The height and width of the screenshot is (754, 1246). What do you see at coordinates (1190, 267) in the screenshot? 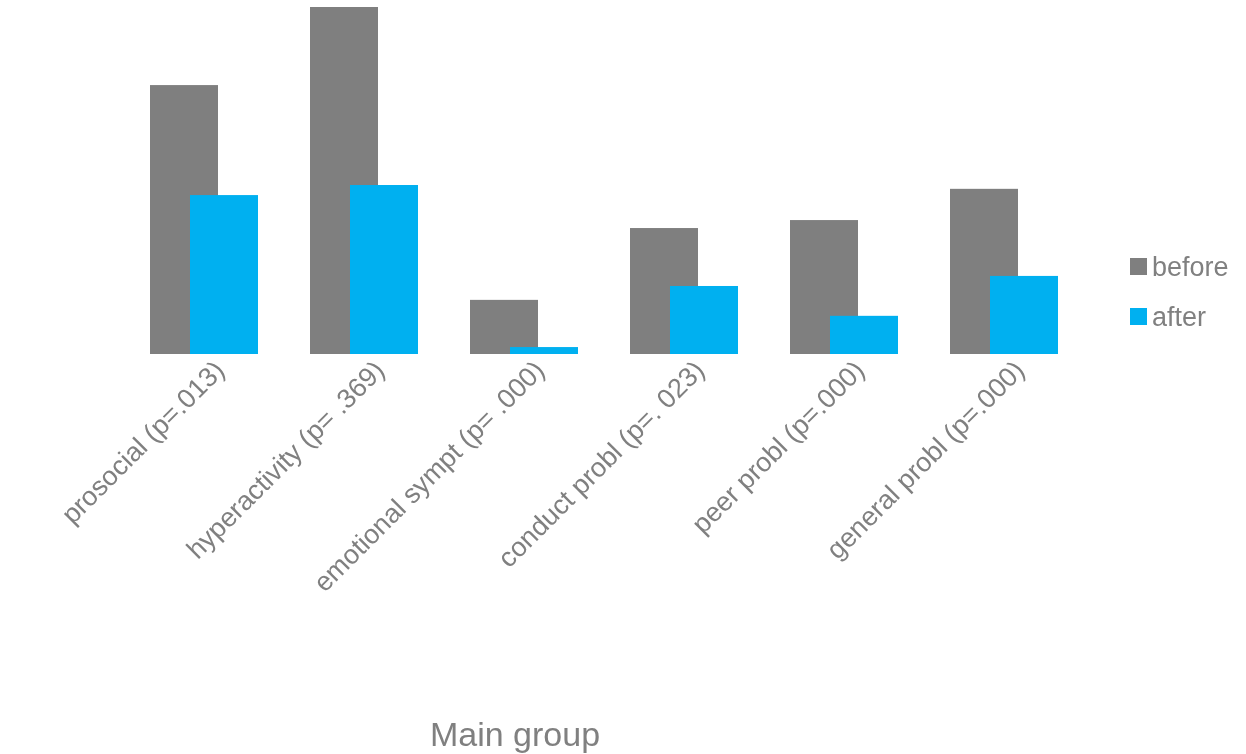
I see `legend-label: before` at bounding box center [1190, 267].